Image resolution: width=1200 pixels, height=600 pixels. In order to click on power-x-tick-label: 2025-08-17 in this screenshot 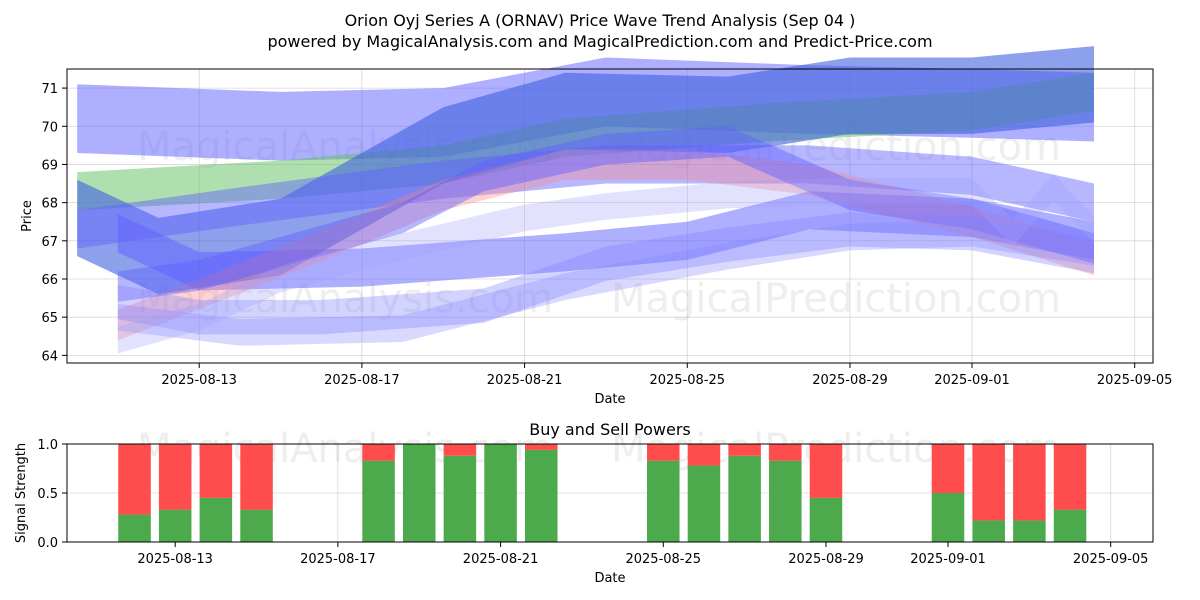, I will do `click(338, 559)`.